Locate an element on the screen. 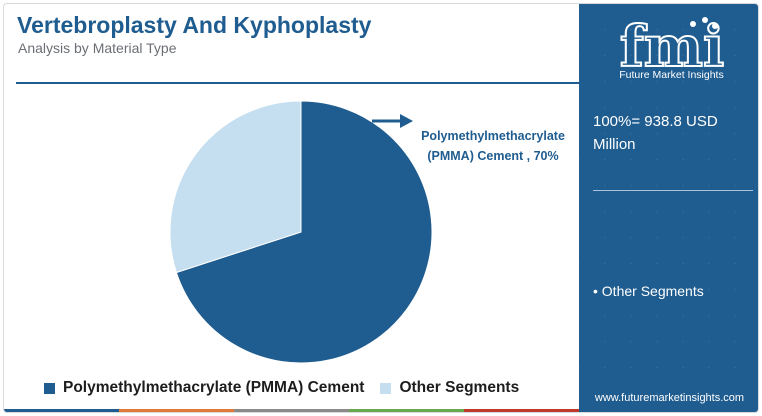 This screenshot has height=416, width=762. logo-text: fmi is located at coordinates (672, 47).